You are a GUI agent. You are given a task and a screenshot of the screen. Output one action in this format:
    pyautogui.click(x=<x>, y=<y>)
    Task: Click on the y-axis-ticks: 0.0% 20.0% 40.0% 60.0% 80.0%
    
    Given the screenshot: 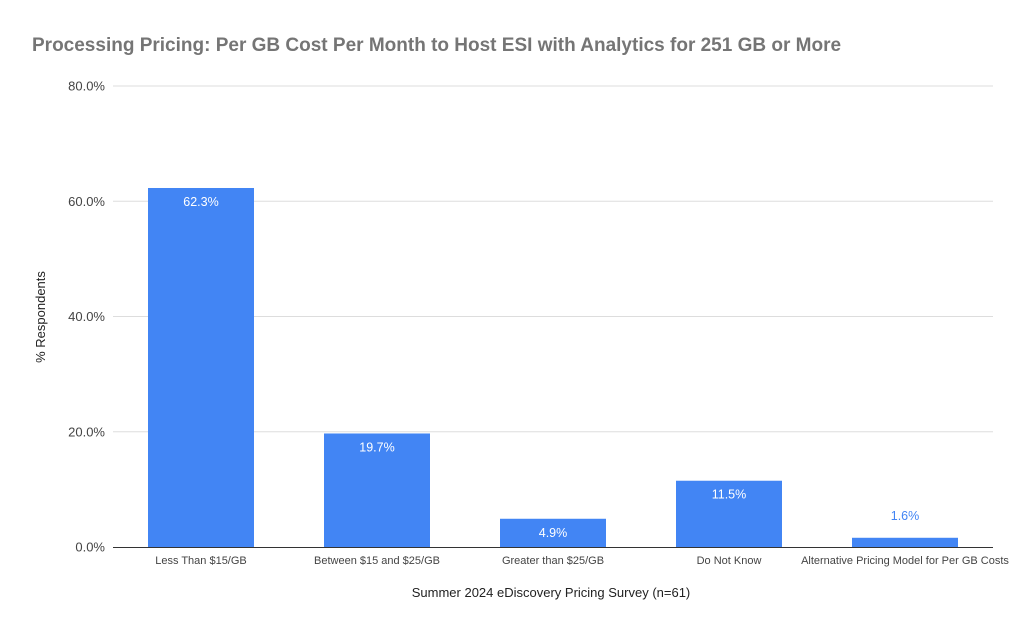 What is the action you would take?
    pyautogui.click(x=86, y=317)
    